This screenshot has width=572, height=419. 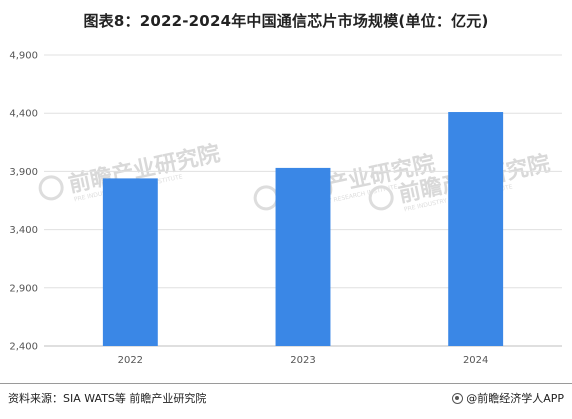 I want to click on y-axis-ticks: 2,400 2,900 3,400 3,900 4,400 4,900, so click(x=23, y=202).